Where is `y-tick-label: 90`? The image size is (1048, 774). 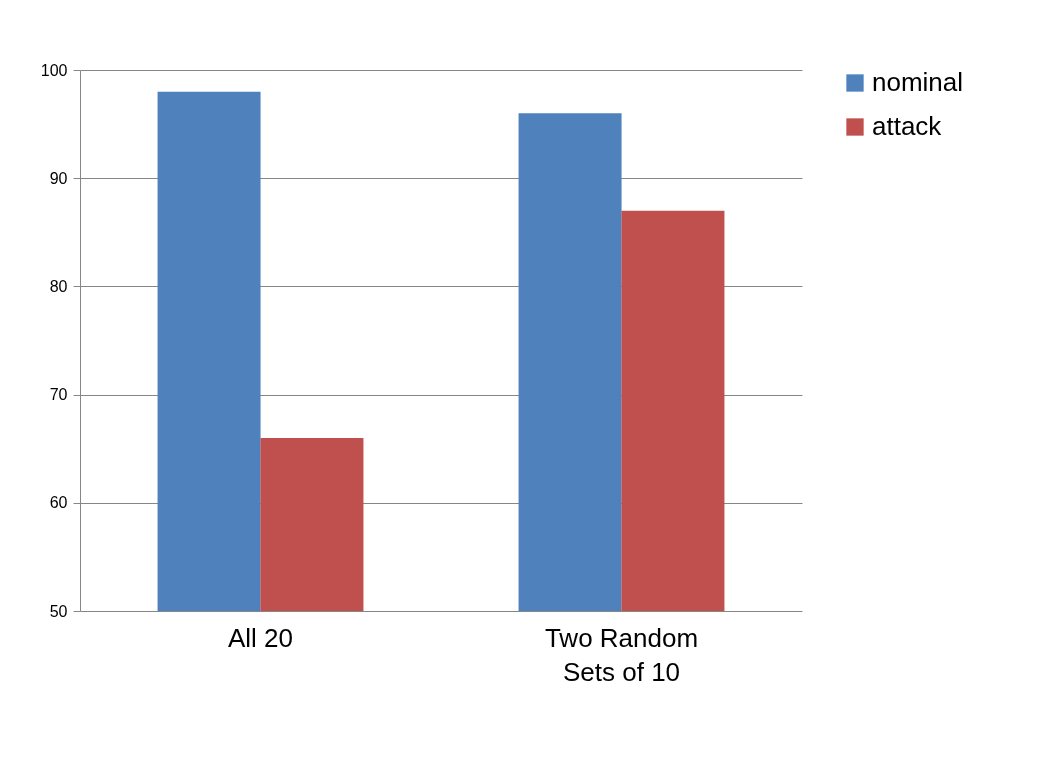
y-tick-label: 90 is located at coordinates (58, 178).